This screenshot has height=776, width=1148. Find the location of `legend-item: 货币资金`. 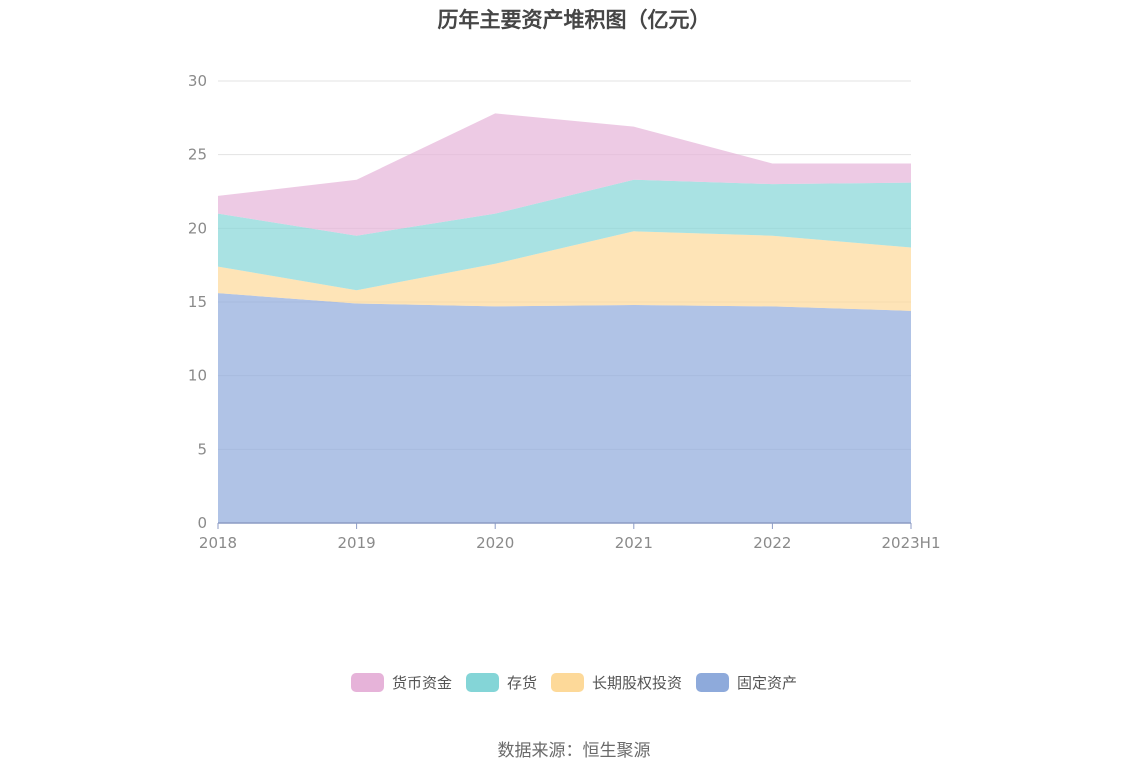

legend-item: 货币资金 is located at coordinates (401, 682).